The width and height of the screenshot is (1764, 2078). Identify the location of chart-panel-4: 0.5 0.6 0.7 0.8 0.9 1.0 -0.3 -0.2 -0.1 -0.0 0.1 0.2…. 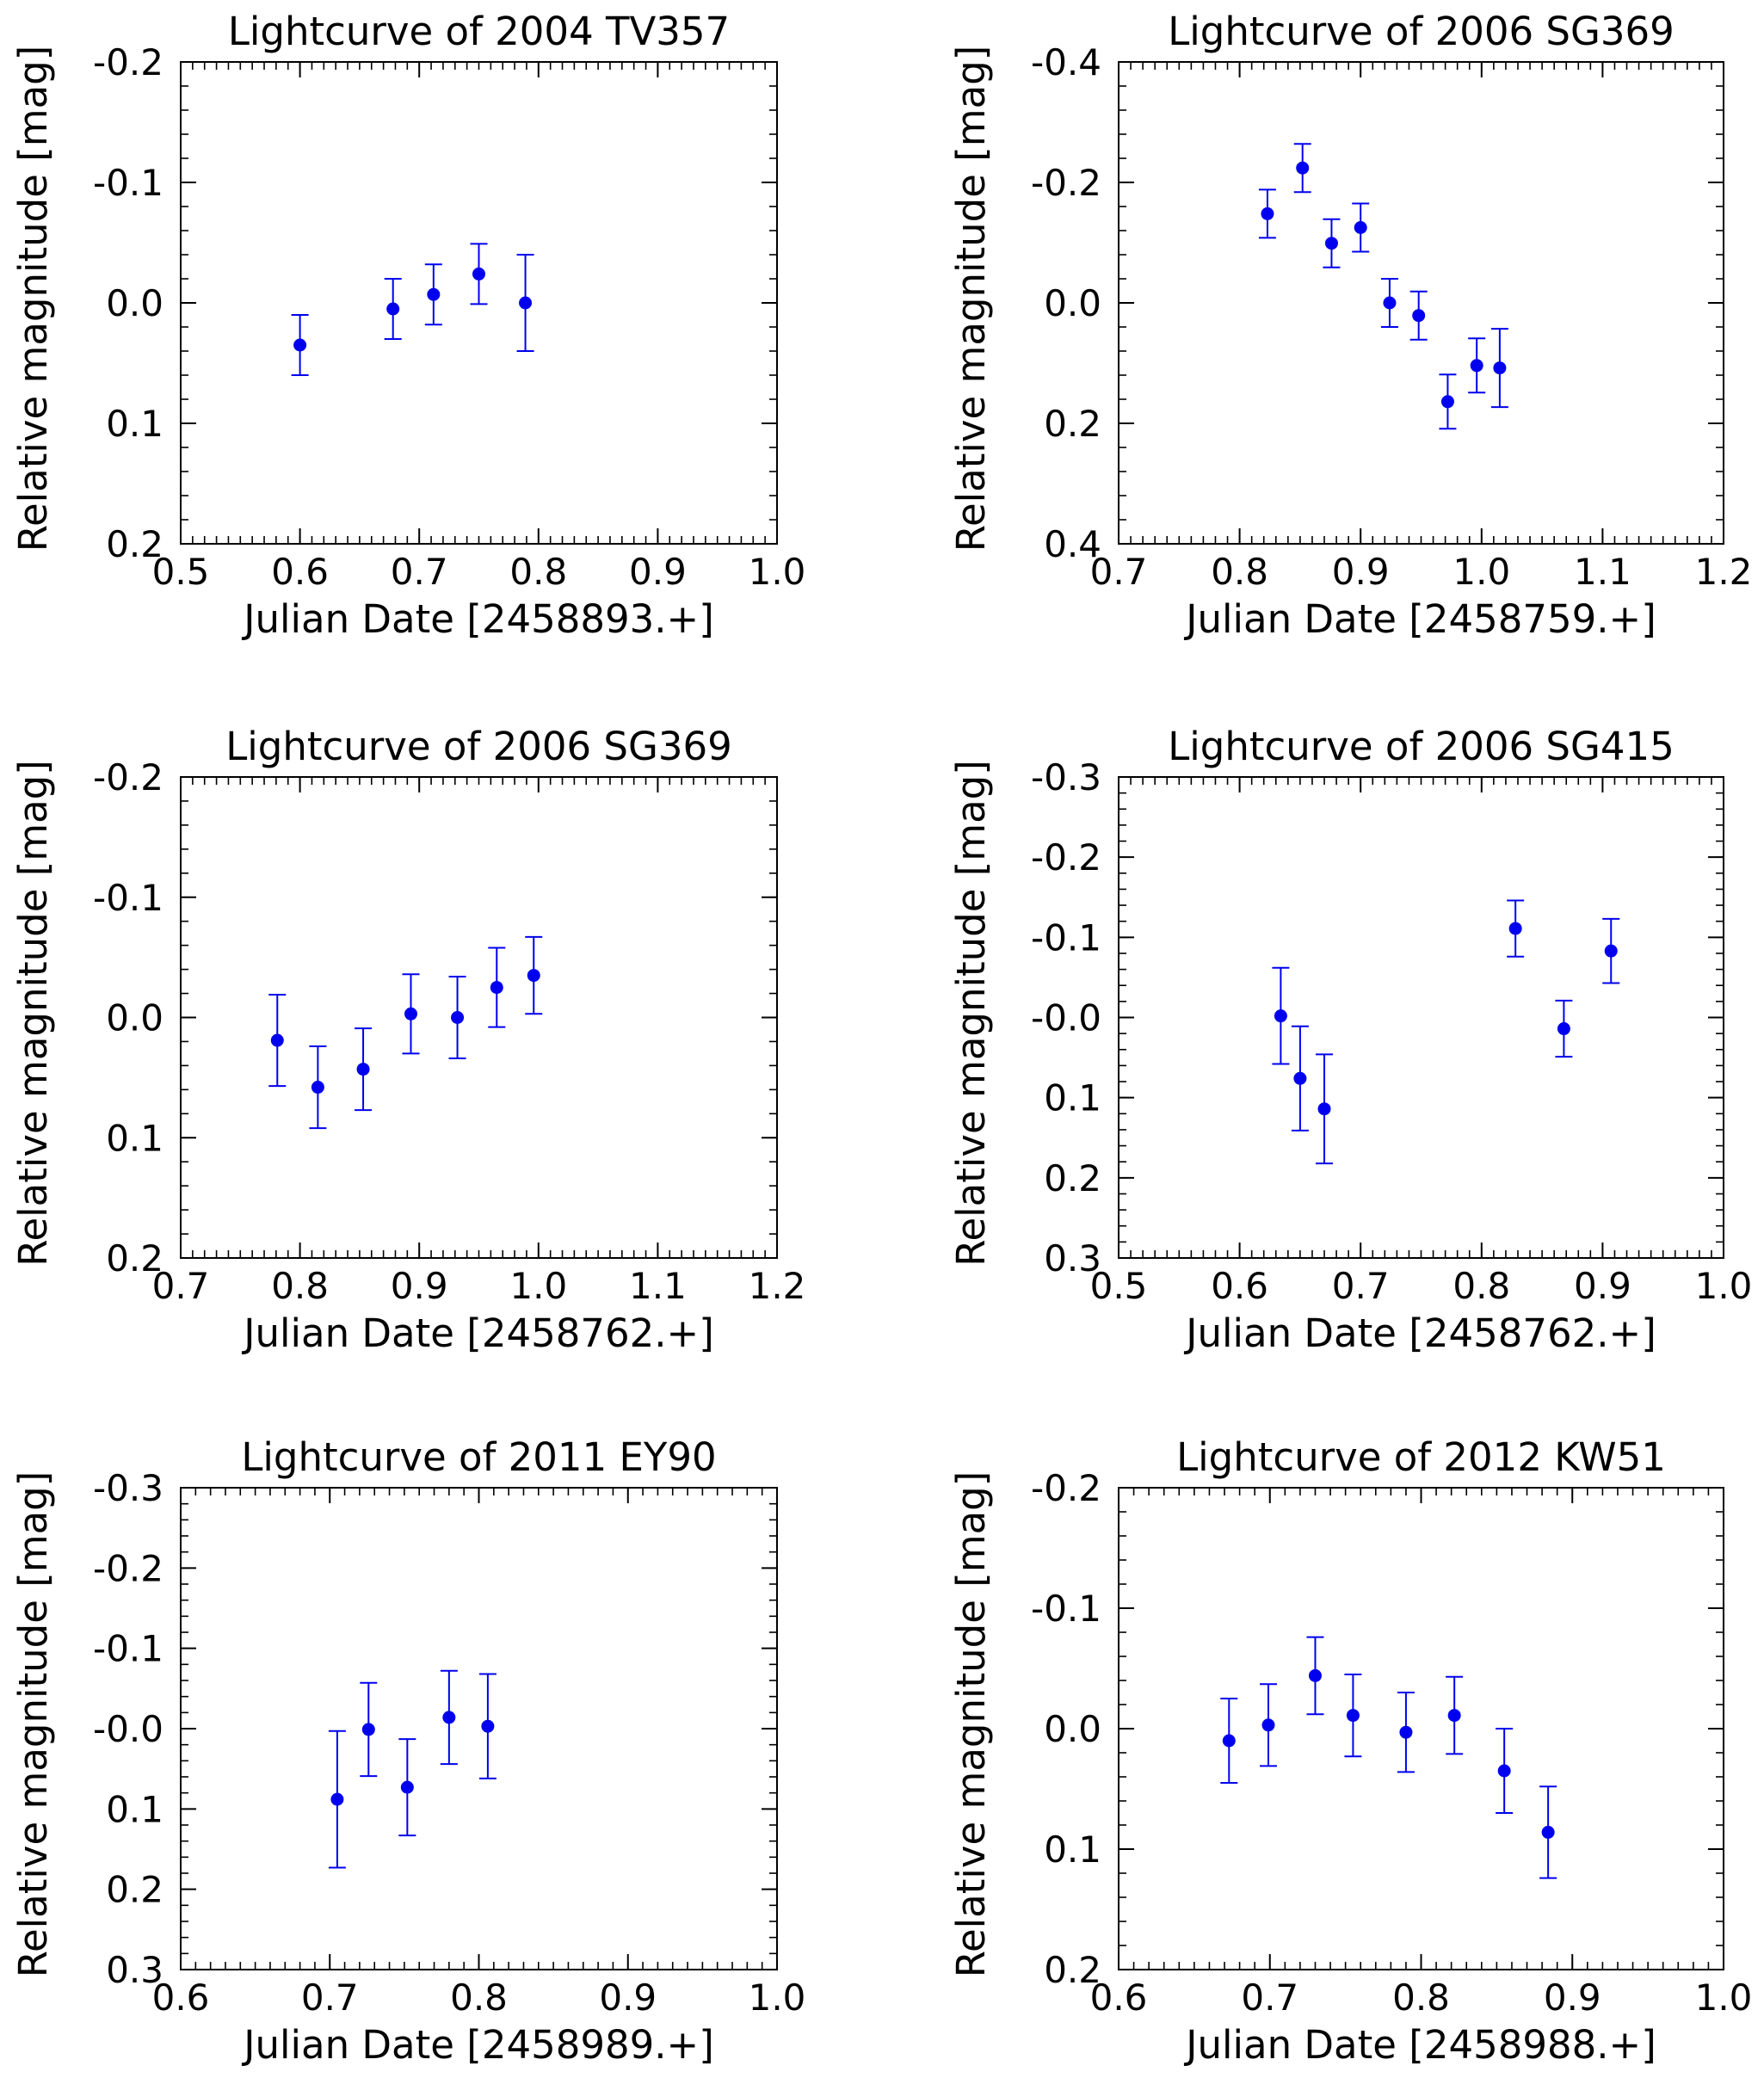
(1350, 1040).